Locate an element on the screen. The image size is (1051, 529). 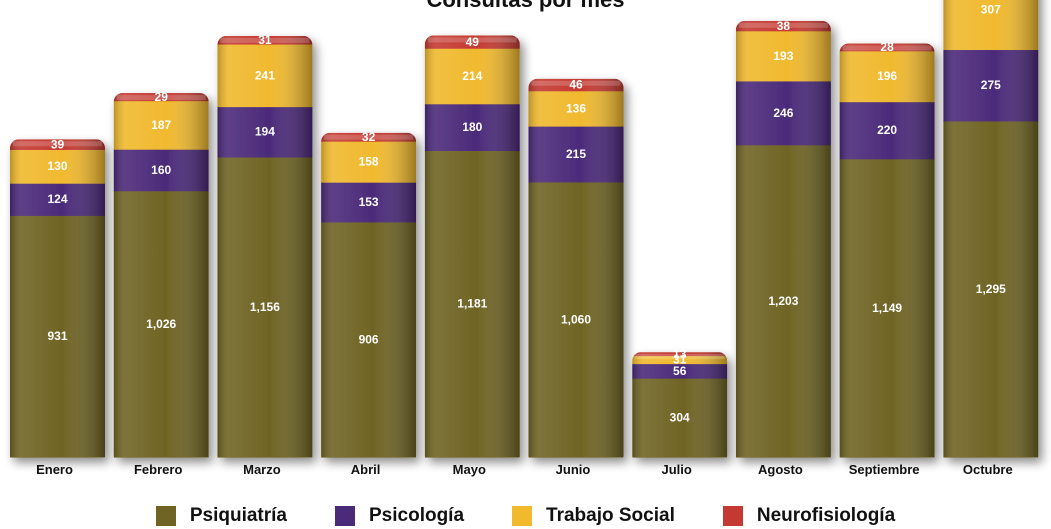
bar-stack-julio is located at coordinates (680, 405).